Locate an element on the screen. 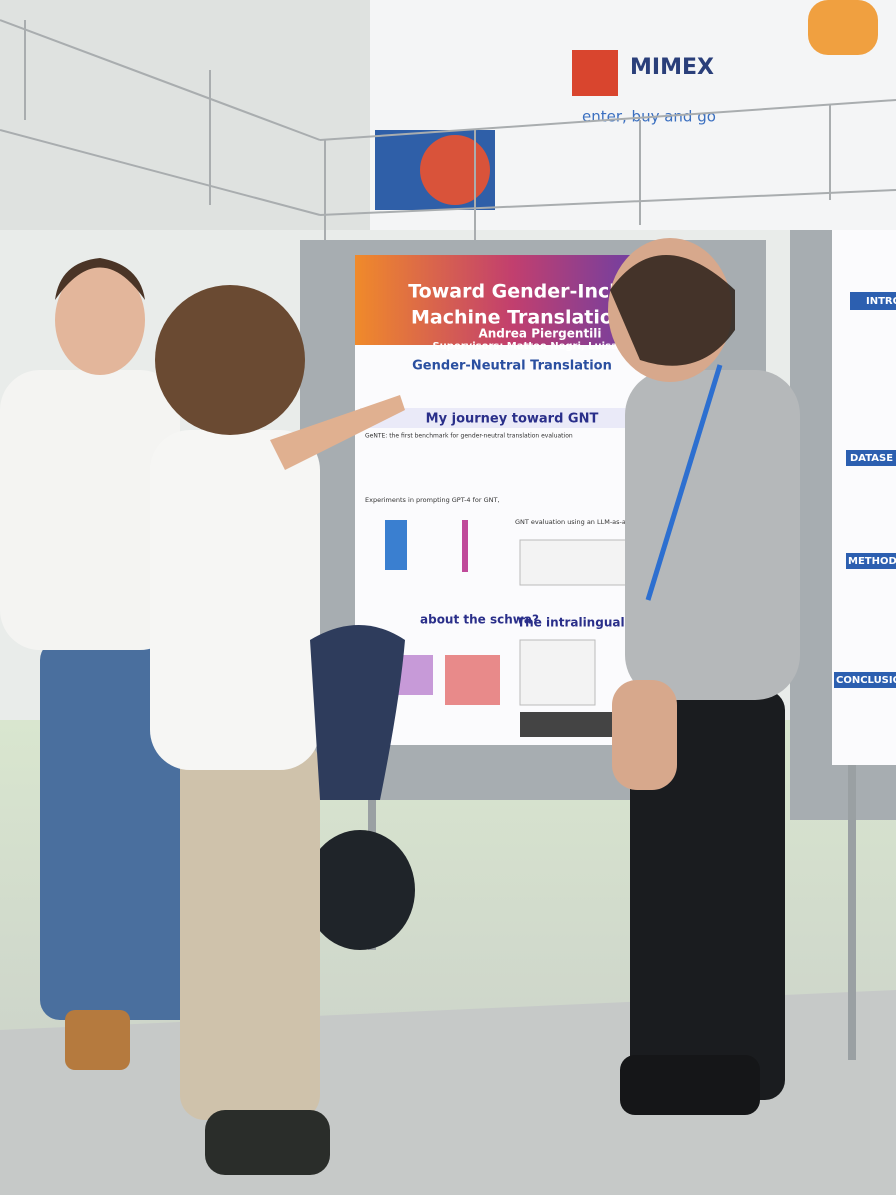  section-heading: My journey toward GNT is located at coordinates (512, 419).